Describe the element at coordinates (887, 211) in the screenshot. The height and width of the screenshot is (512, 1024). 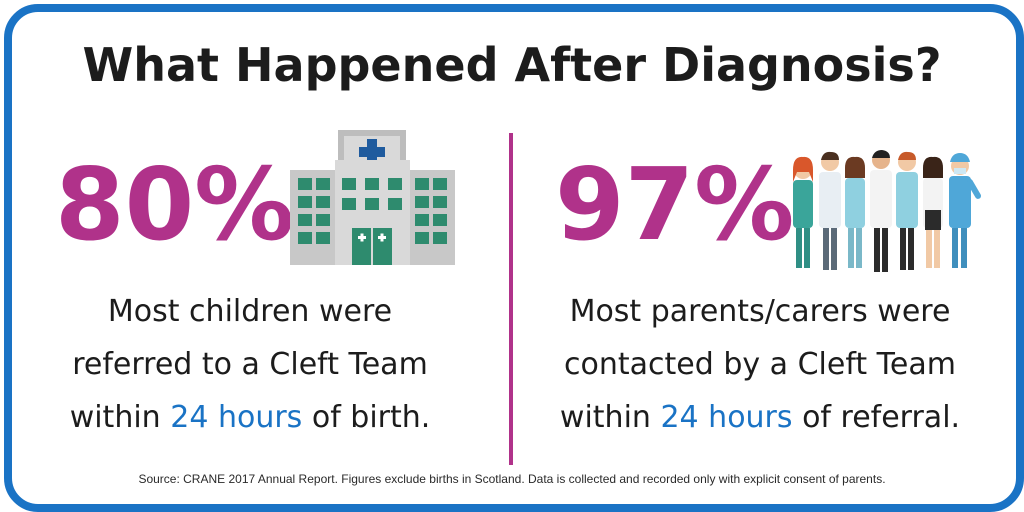
I see `medical-staff-icon` at that location.